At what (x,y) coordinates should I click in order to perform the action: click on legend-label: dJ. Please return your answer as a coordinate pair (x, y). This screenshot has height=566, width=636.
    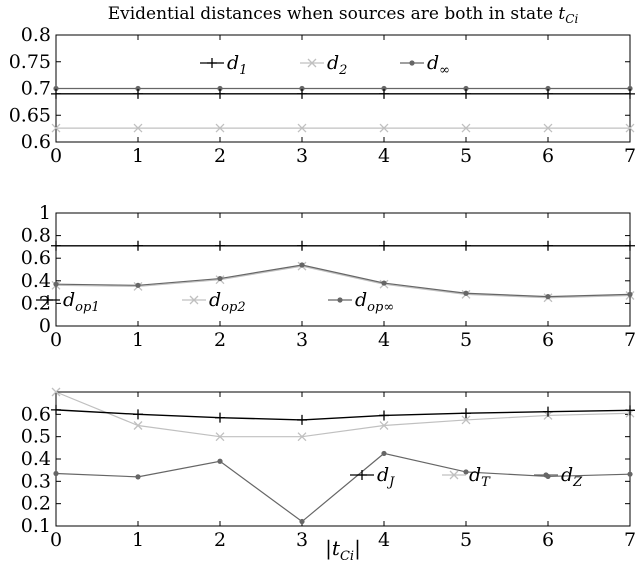
    Looking at the image, I should click on (386, 477).